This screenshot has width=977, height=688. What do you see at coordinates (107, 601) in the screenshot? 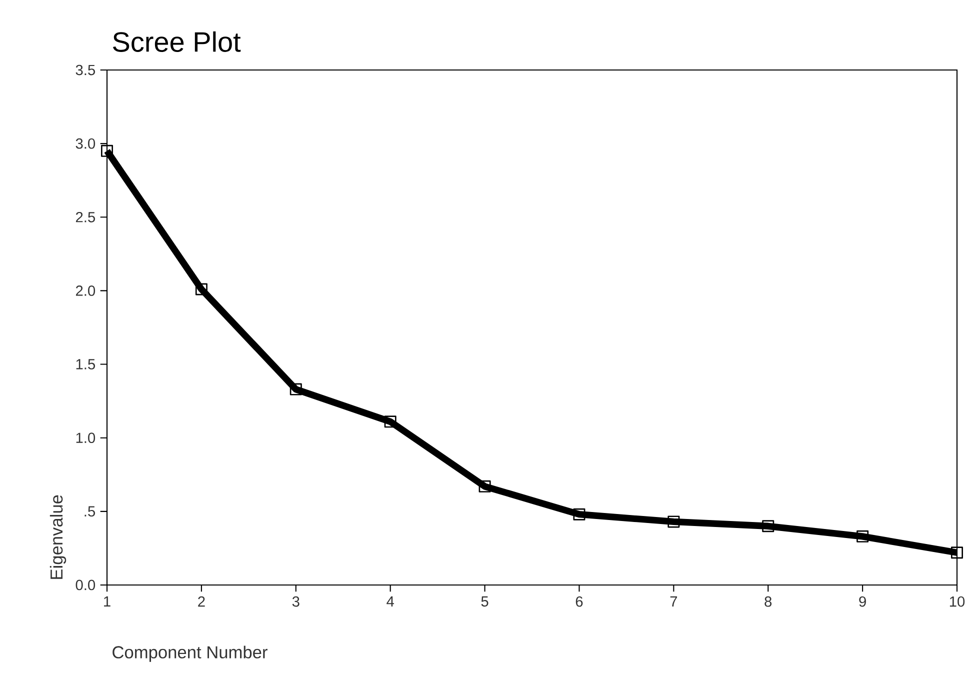
I see `x-tick-label: 1` at bounding box center [107, 601].